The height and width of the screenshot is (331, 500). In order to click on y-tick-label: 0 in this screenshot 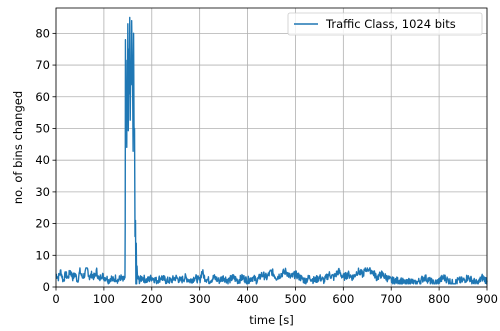, I will do `click(46, 287)`.